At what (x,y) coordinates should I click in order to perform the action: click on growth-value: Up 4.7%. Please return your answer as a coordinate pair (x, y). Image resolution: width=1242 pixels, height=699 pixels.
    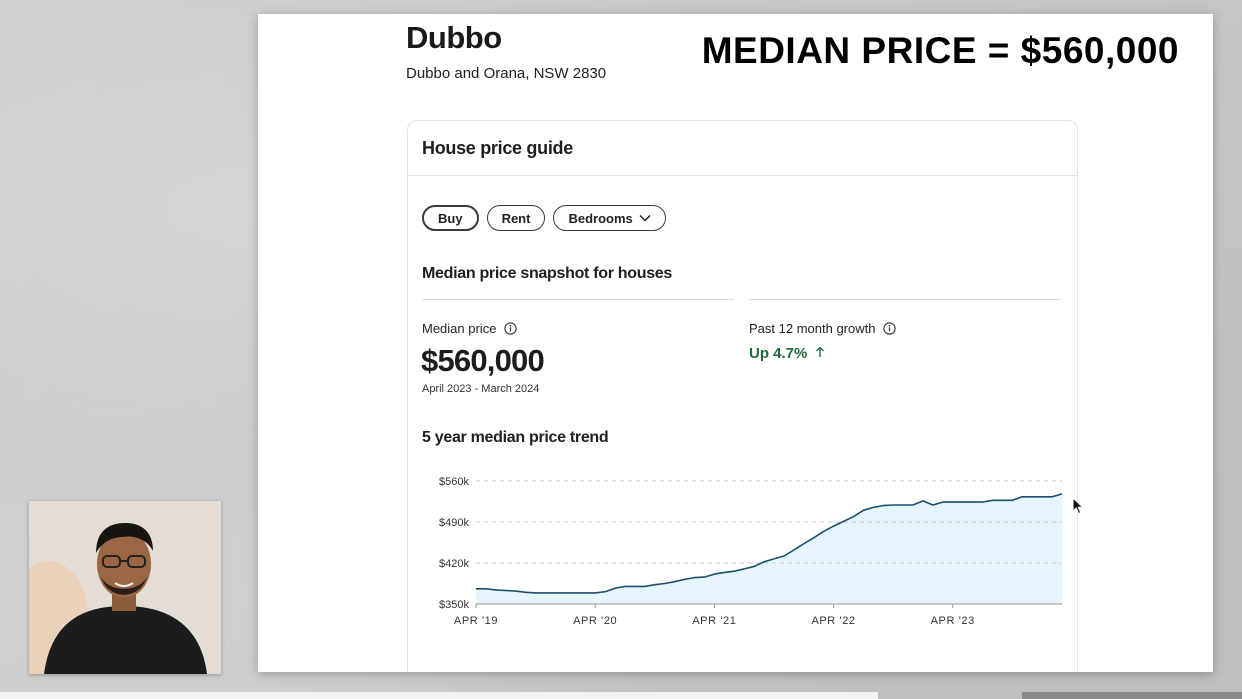
    Looking at the image, I should click on (787, 353).